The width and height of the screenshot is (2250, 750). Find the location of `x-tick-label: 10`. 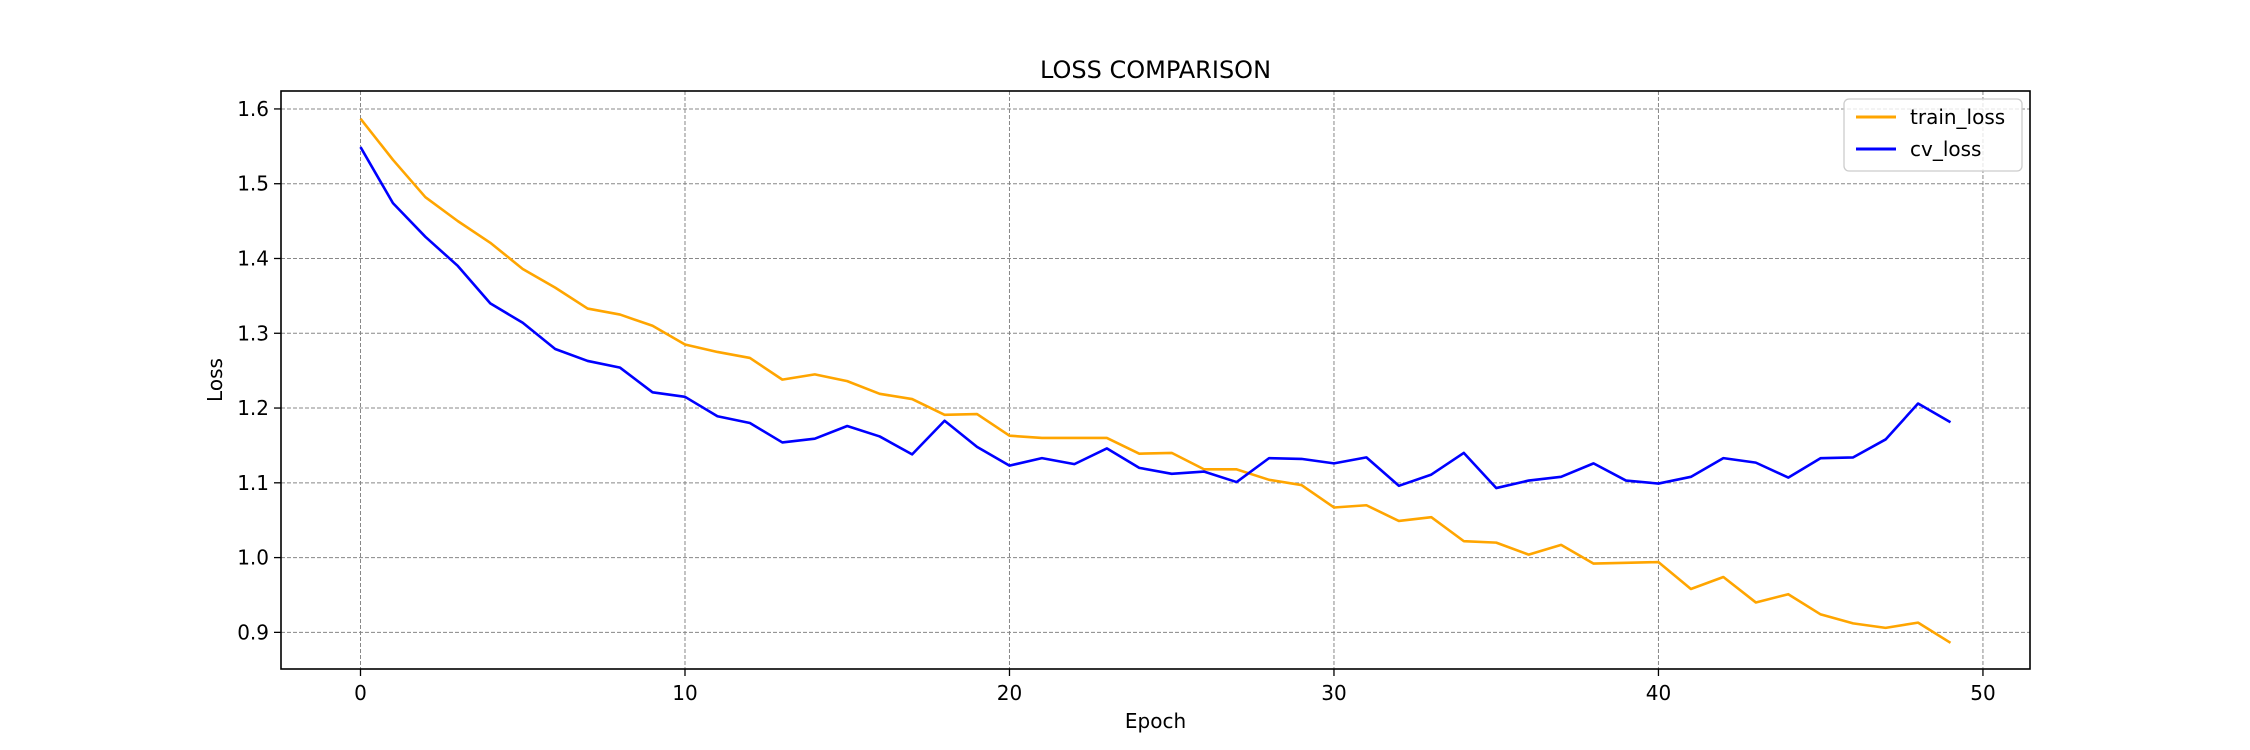

x-tick-label: 10 is located at coordinates (684, 693).